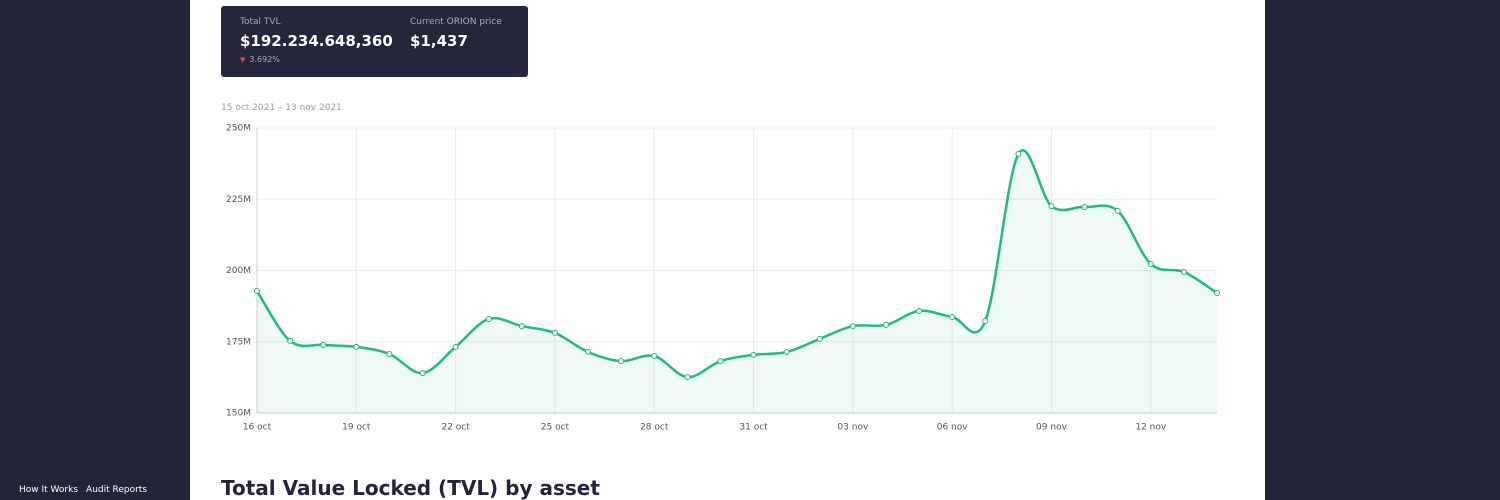  I want to click on price-value: $1,437, so click(439, 41).